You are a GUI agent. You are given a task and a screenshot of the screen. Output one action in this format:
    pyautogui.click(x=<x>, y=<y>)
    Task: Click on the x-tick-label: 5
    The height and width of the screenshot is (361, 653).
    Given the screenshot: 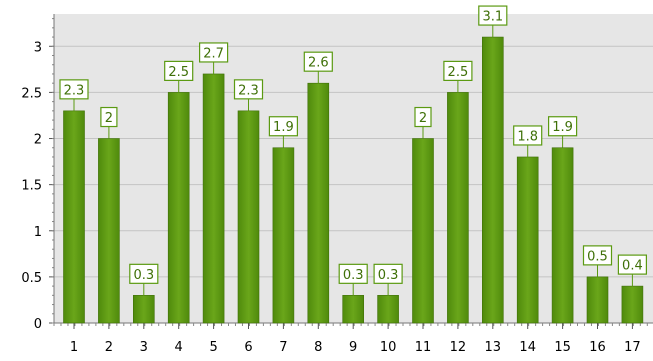 What is the action you would take?
    pyautogui.click(x=213, y=347)
    